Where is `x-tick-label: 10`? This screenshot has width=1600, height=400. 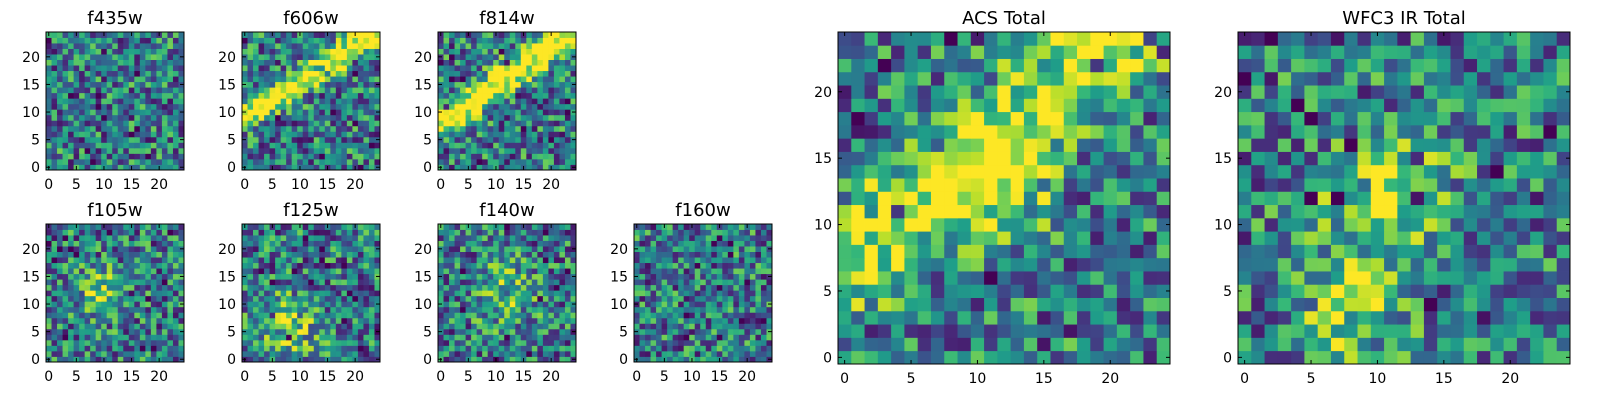
x-tick-label: 10 is located at coordinates (692, 377).